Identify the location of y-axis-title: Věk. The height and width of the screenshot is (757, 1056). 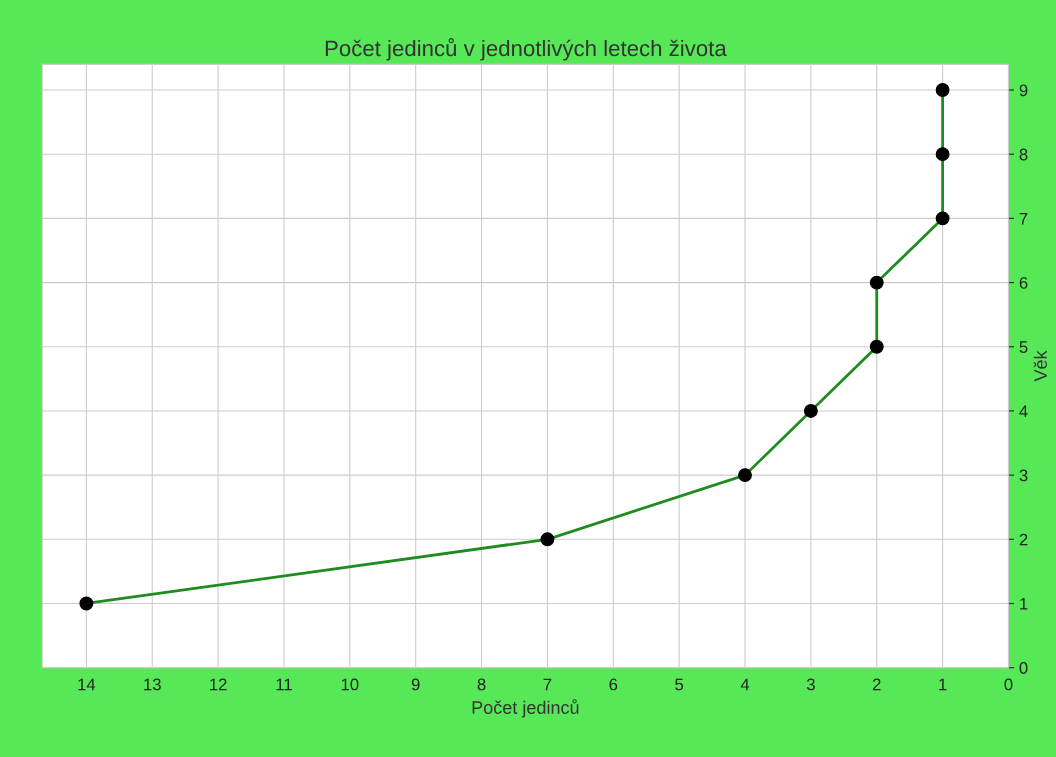
(1040, 366).